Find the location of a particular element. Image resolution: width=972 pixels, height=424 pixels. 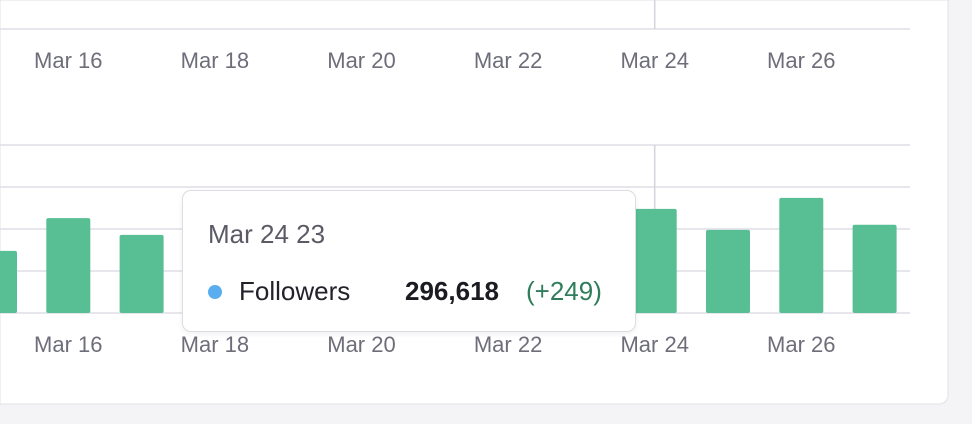

tooltip-value: 296,618 is located at coordinates (452, 291).